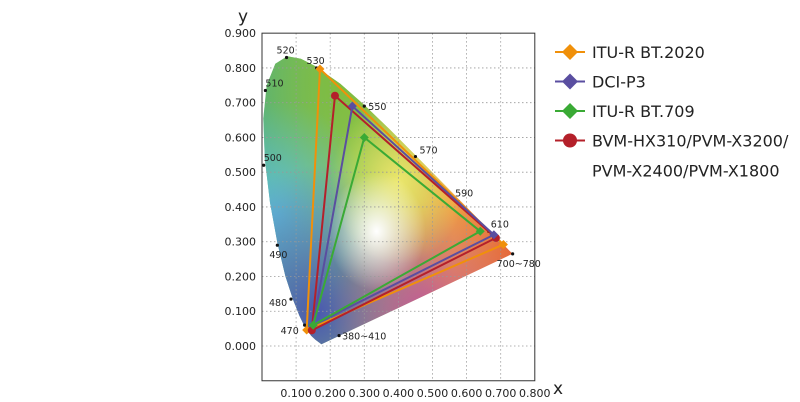  I want to click on legend-label-line2: PVM-X2400/PVM-X1800, so click(686, 171).